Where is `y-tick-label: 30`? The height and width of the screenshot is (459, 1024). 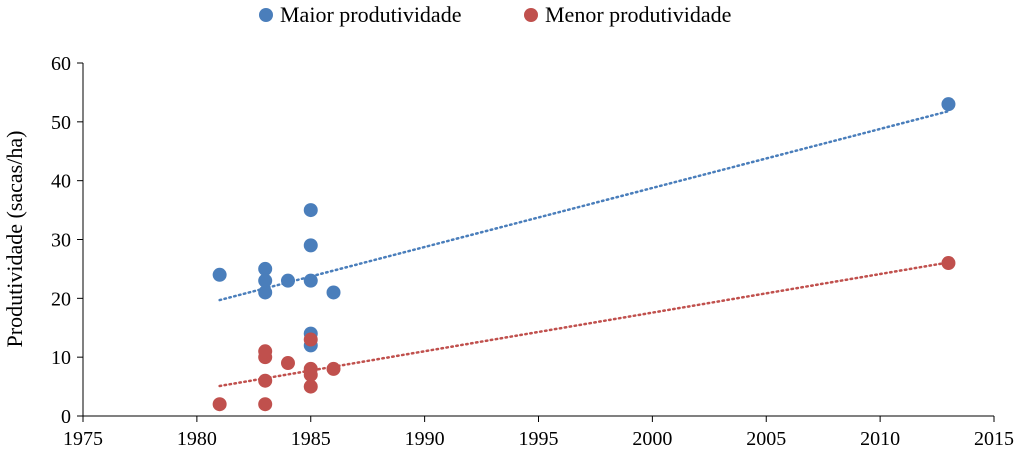
y-tick-label: 30 is located at coordinates (61, 241).